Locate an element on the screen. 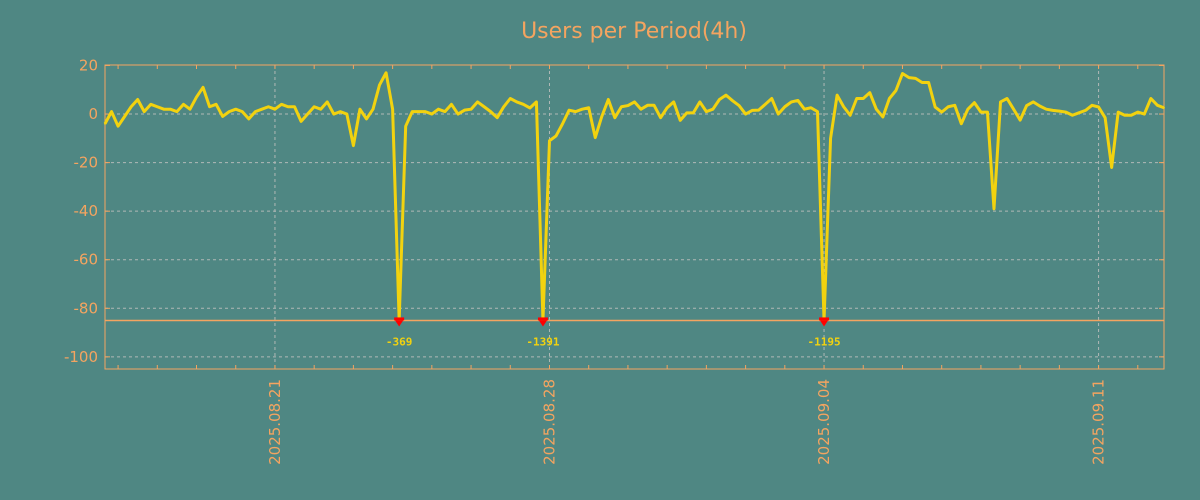 The width and height of the screenshot is (1200, 500). y-tick-label: -40 is located at coordinates (86, 211).